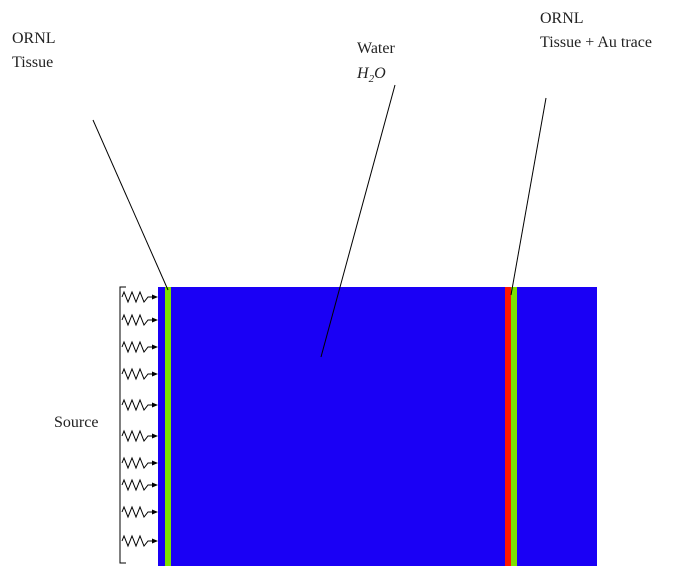 The width and height of the screenshot is (693, 567). Describe the element at coordinates (122, 425) in the screenshot. I see `source-bracket` at that location.